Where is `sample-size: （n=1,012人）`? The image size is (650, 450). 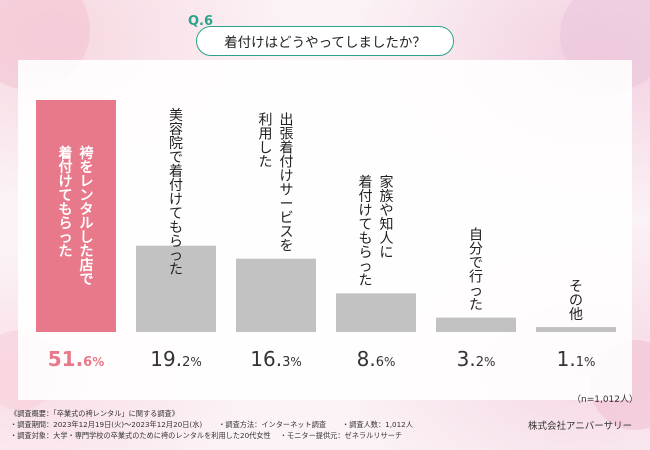
sample-size: （n=1,012人） is located at coordinates (605, 400).